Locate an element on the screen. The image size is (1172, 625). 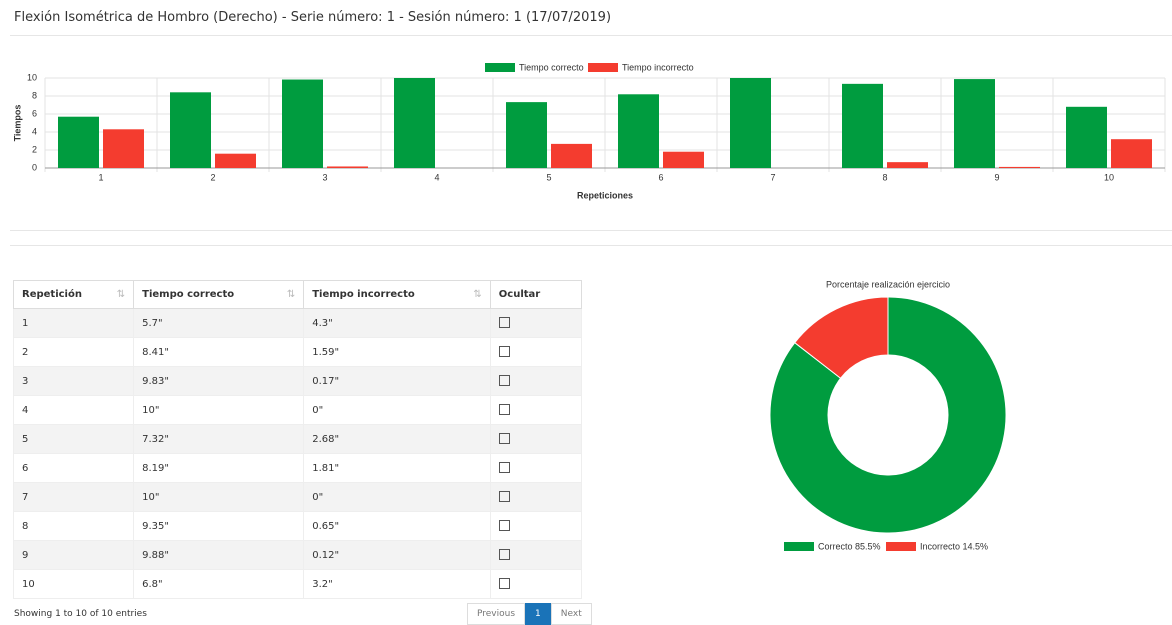
table-cell: 0.17" is located at coordinates (397, 381).